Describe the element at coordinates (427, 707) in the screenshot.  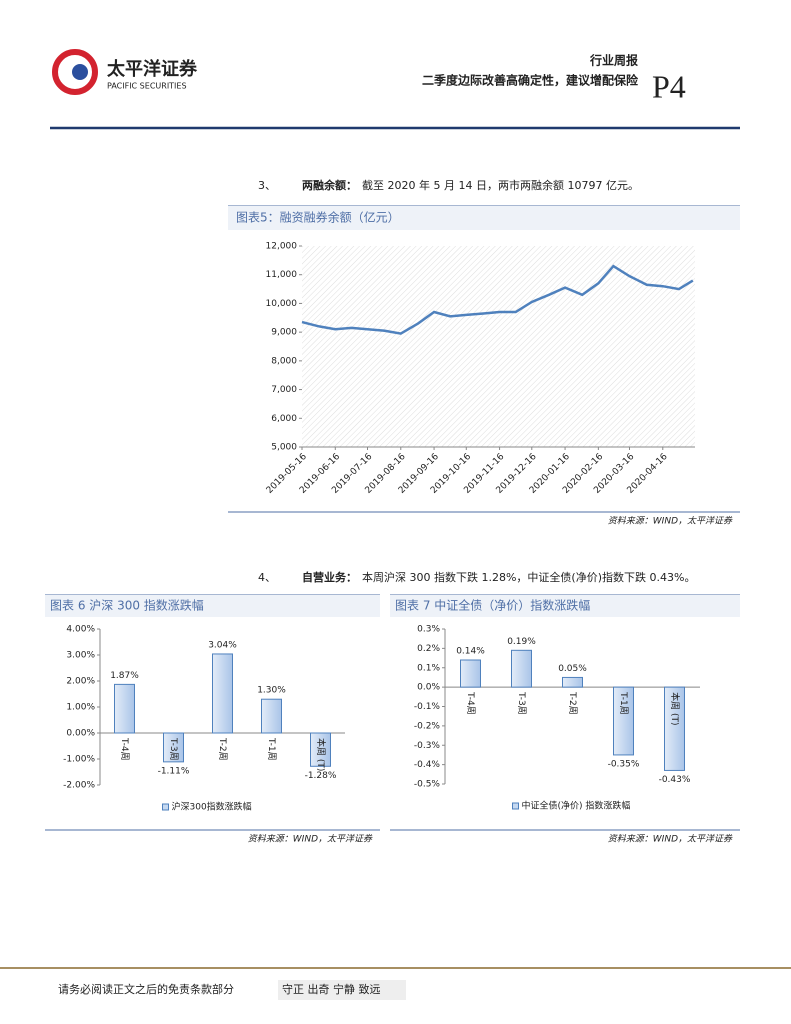
I see `y-tick-label: -0.1%` at that location.